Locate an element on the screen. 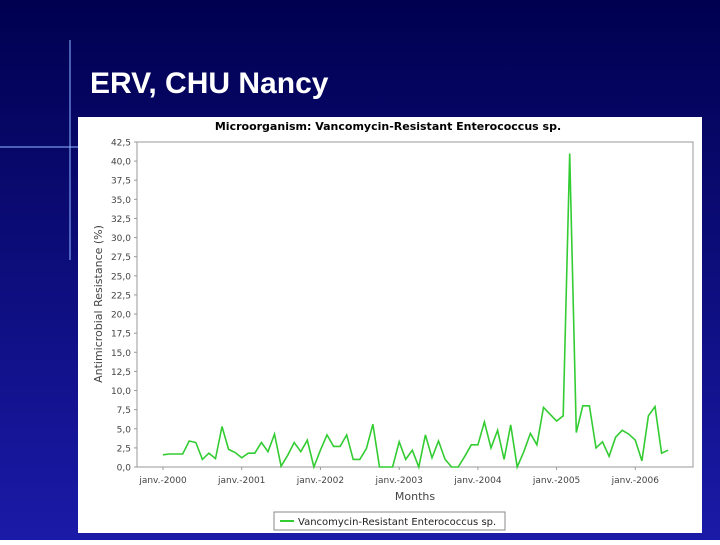 The height and width of the screenshot is (545, 720). x-tick-label: janv.-2002 is located at coordinates (320, 481).